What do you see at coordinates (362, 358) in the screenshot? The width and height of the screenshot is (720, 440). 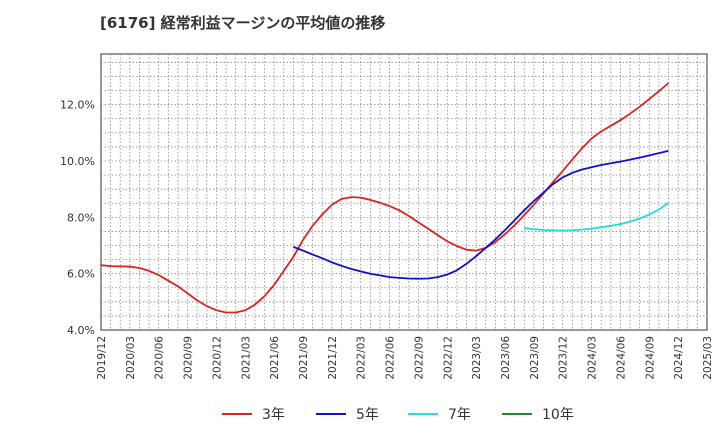 I see `x-tick-label: 2022/03` at bounding box center [362, 358].